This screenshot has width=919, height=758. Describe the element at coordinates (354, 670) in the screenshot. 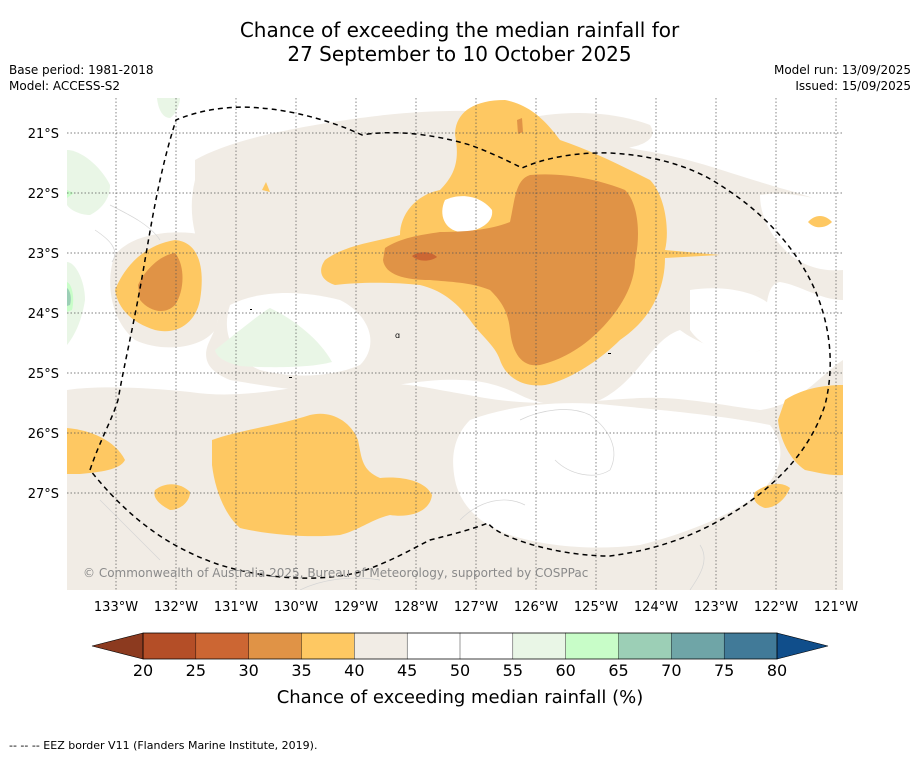

I see `colorbar-tick-label: 40` at that location.